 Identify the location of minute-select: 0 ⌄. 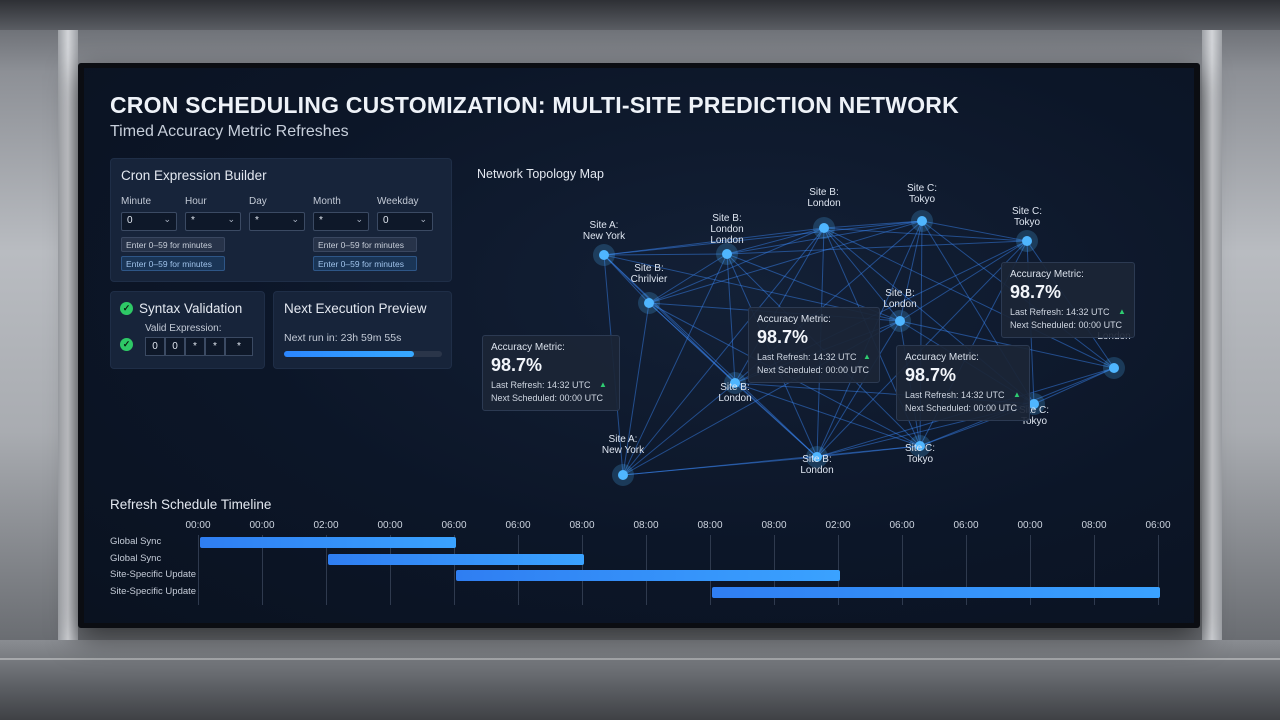
(149, 221).